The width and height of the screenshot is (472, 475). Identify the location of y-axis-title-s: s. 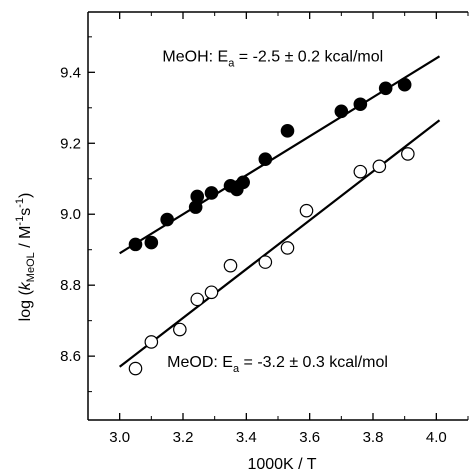
(25, 212).